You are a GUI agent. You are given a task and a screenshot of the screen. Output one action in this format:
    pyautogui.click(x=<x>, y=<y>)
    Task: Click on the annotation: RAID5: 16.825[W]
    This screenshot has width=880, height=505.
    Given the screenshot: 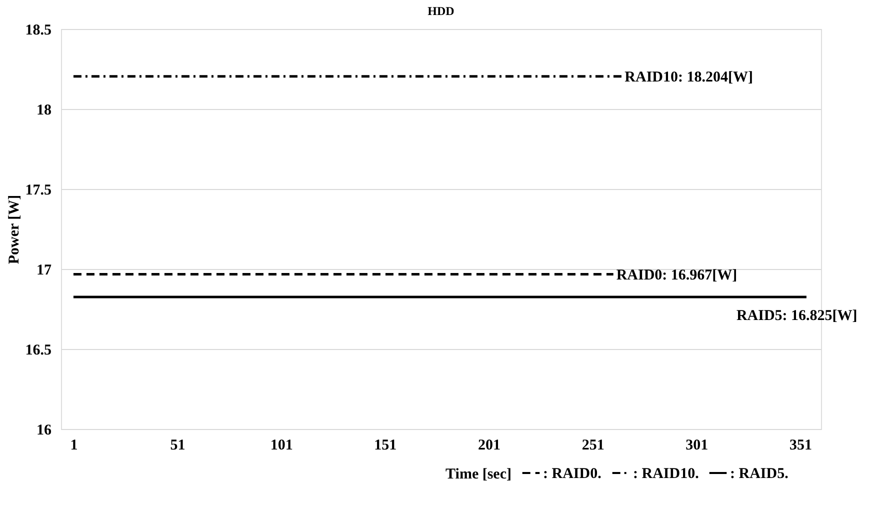 What is the action you would take?
    pyautogui.click(x=797, y=316)
    